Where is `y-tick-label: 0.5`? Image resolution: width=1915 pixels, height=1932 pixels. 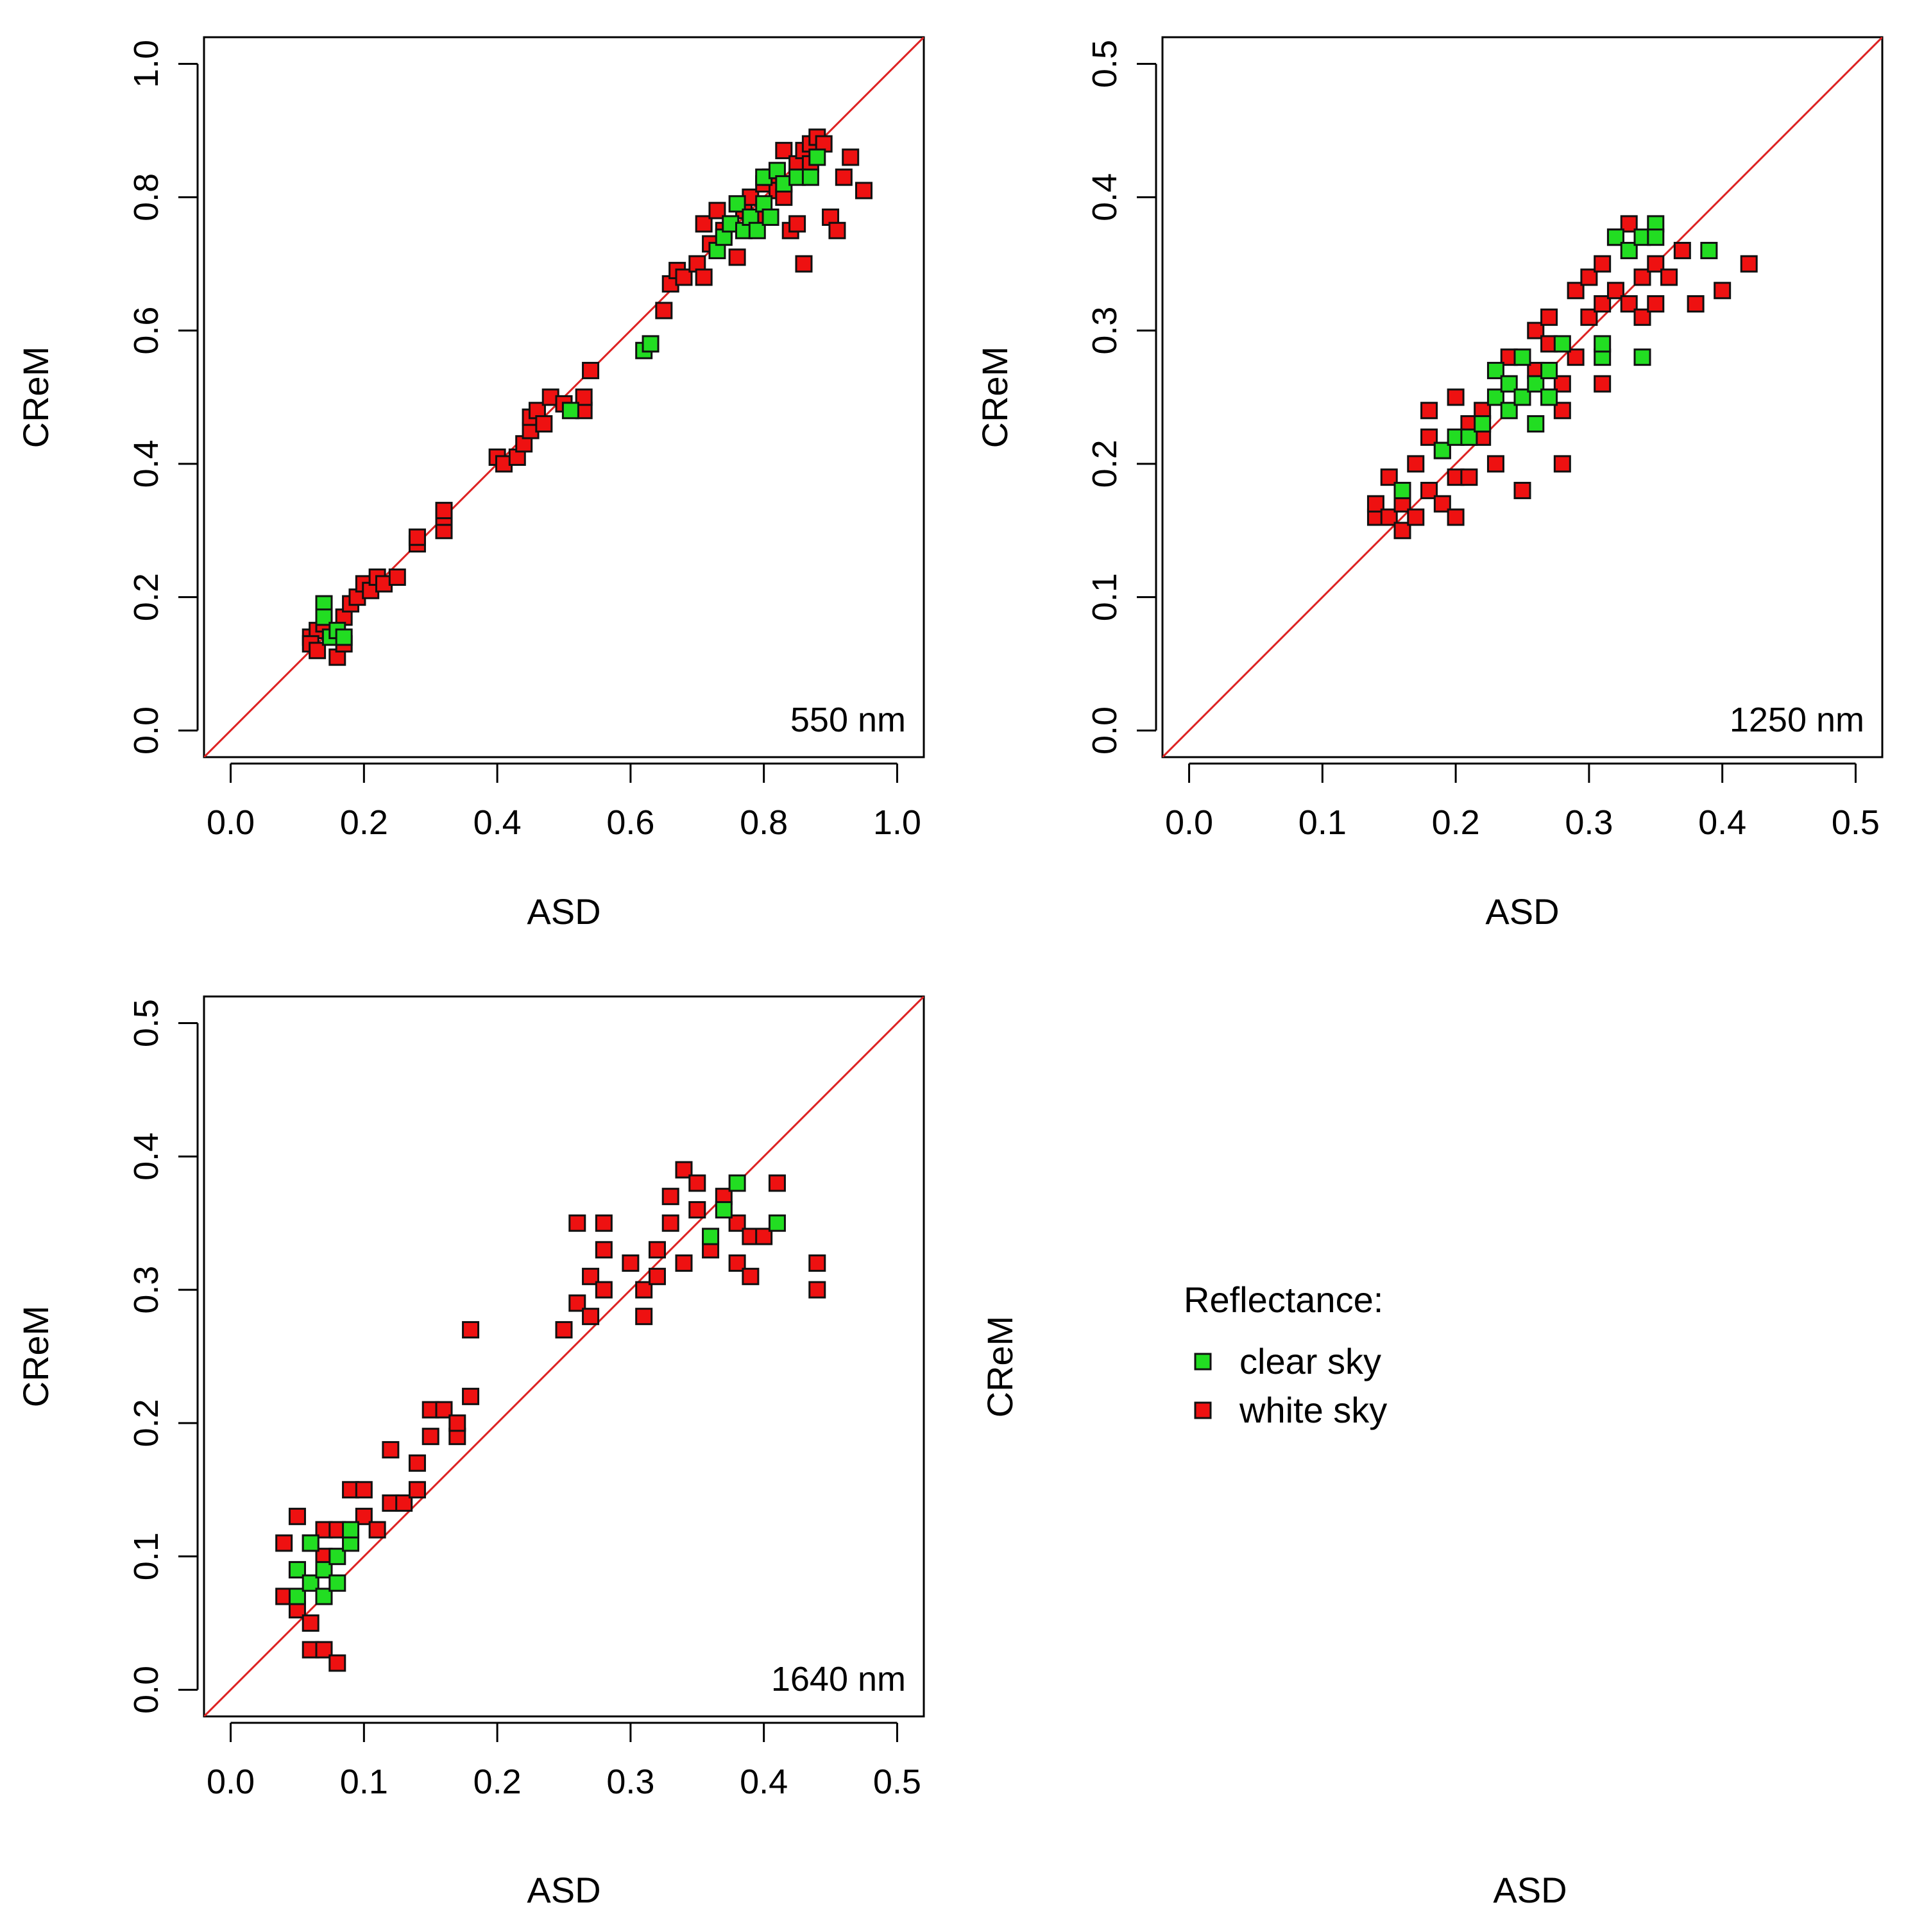 y-tick-label: 0.5 is located at coordinates (146, 1023).